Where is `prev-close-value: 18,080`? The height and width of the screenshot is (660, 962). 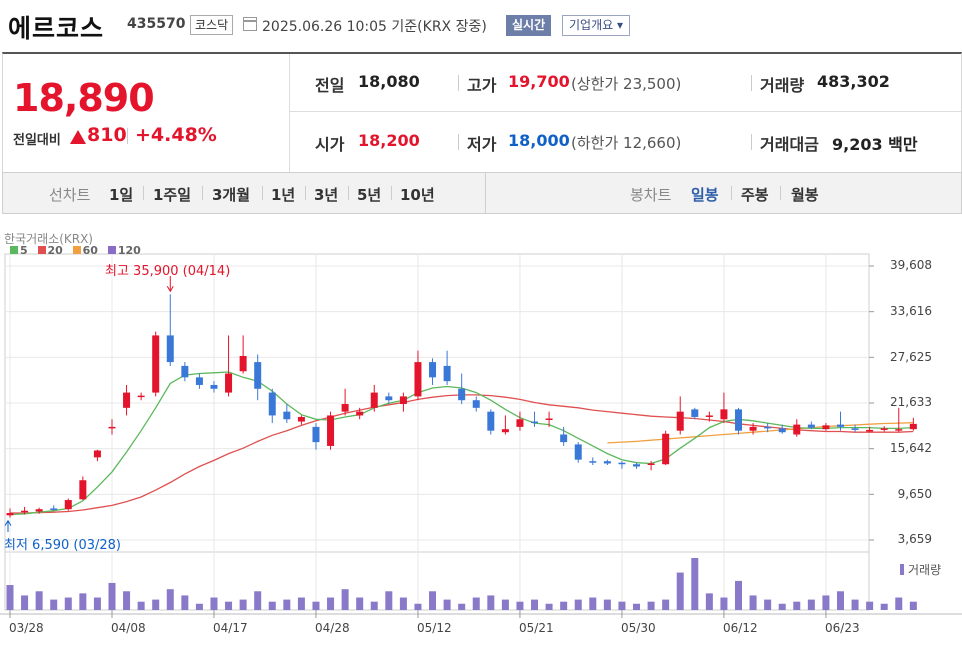
prev-close-value: 18,080 is located at coordinates (389, 81).